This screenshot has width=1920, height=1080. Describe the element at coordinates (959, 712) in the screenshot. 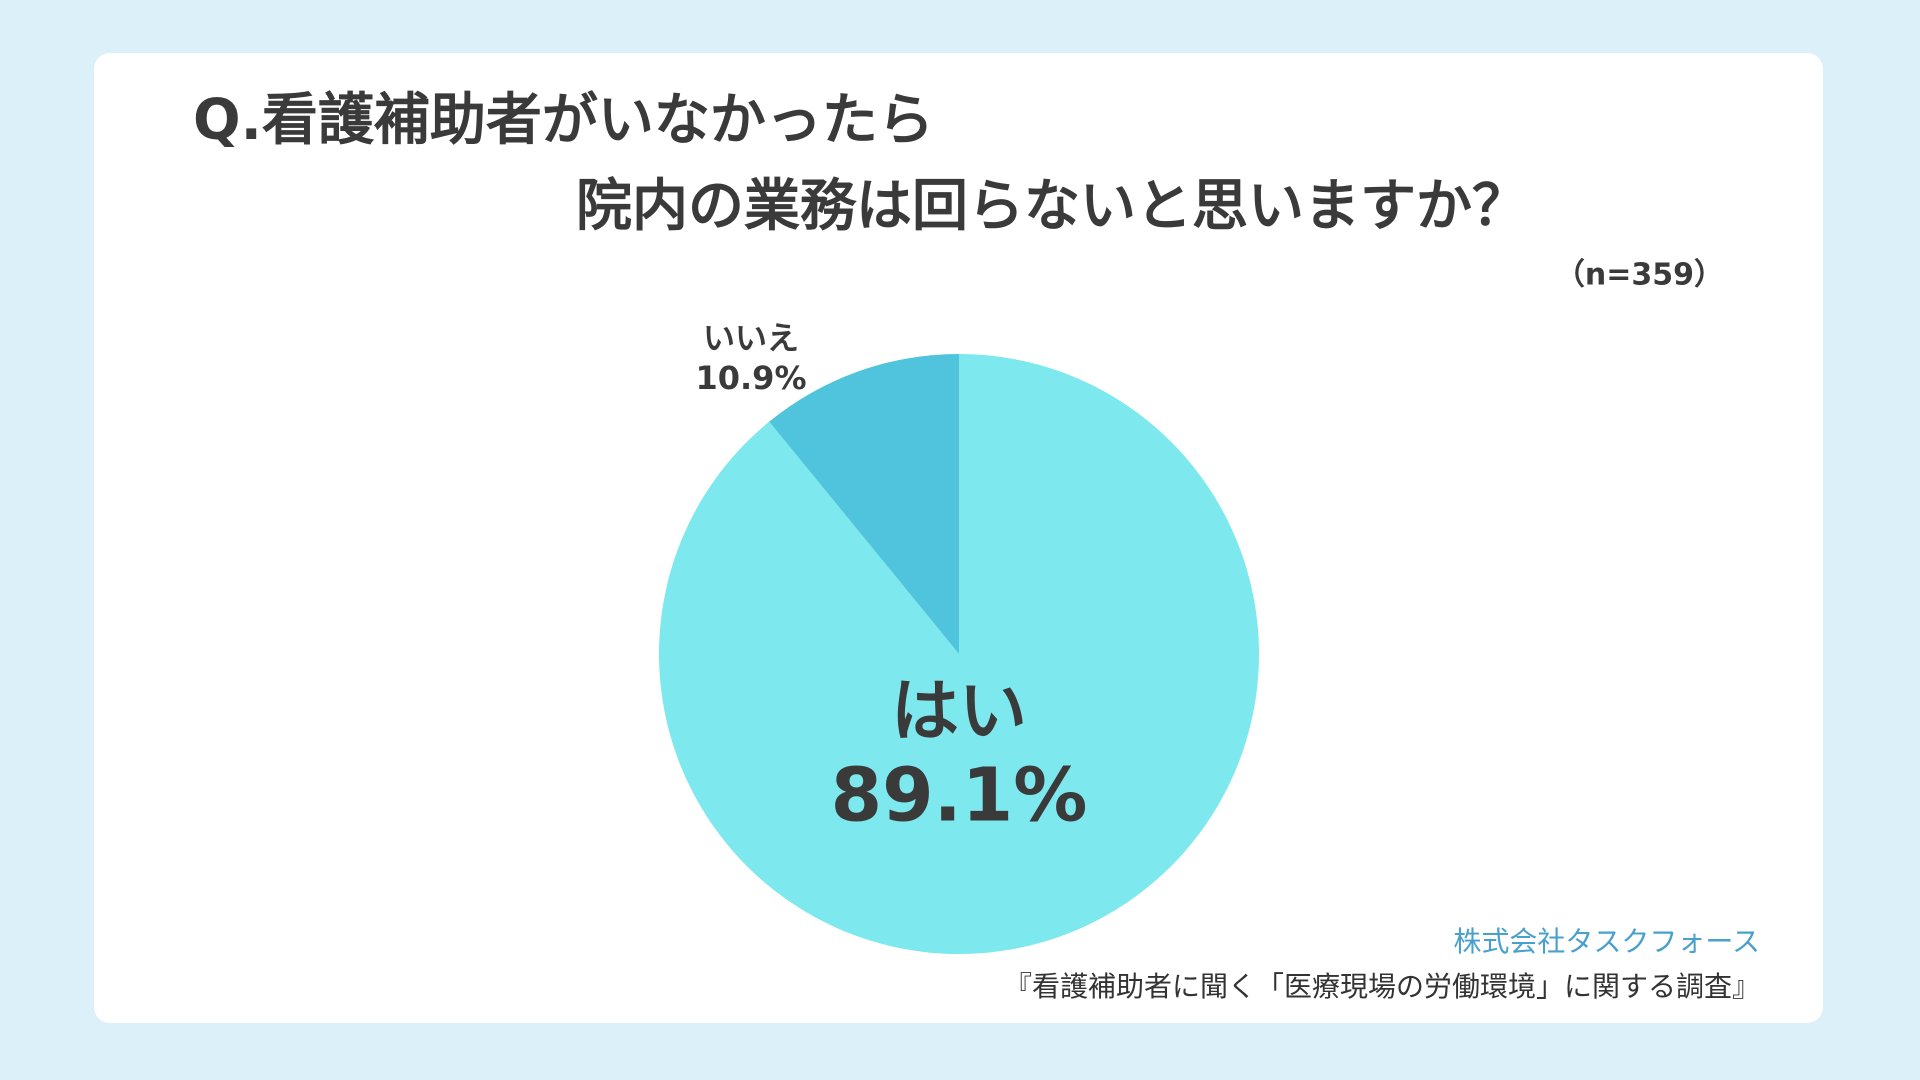

I see `slice-label: はい` at that location.